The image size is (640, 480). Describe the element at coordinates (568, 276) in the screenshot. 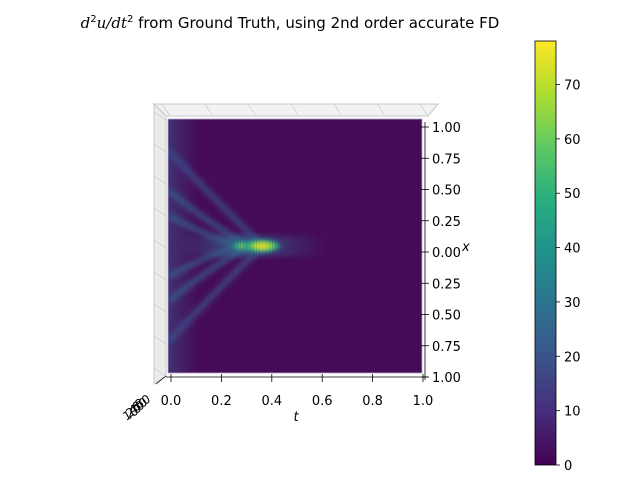

I see `colorbar-ticks: 0 10 20 30 40 50 60 70` at that location.